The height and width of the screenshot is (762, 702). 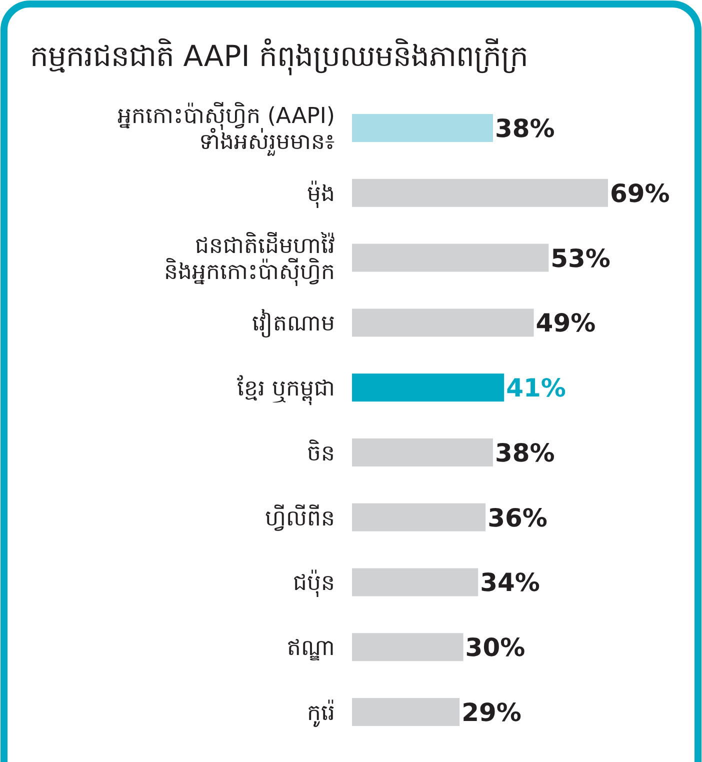 What do you see at coordinates (510, 583) in the screenshot?
I see `data-label: 34%` at bounding box center [510, 583].